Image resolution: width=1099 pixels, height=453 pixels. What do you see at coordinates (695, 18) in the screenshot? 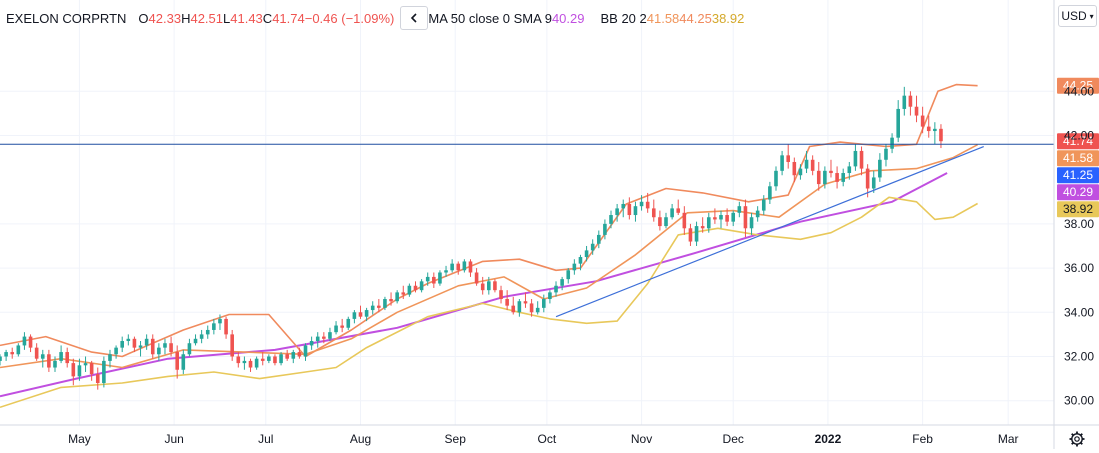
I see `bb-upper-value: 44.25` at bounding box center [695, 18].